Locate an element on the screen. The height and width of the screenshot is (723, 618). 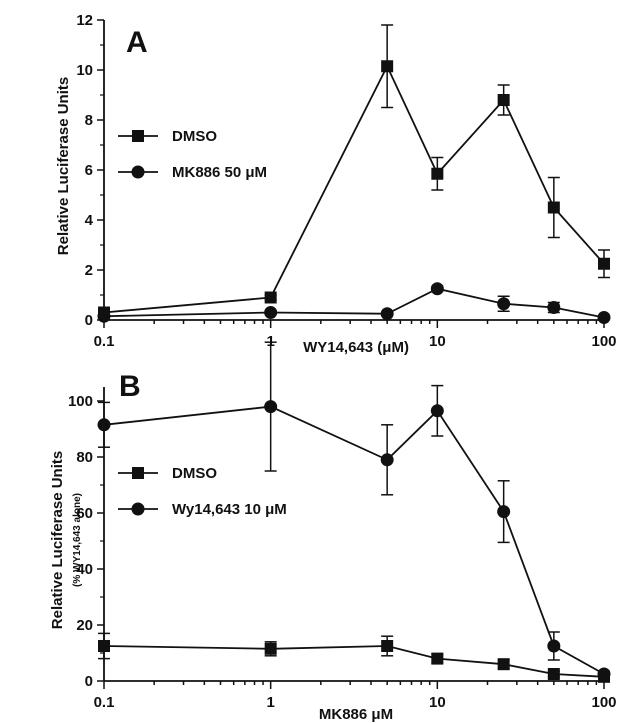
panel-b-x-axis-label: MK886 μM is located at coordinates (356, 714).